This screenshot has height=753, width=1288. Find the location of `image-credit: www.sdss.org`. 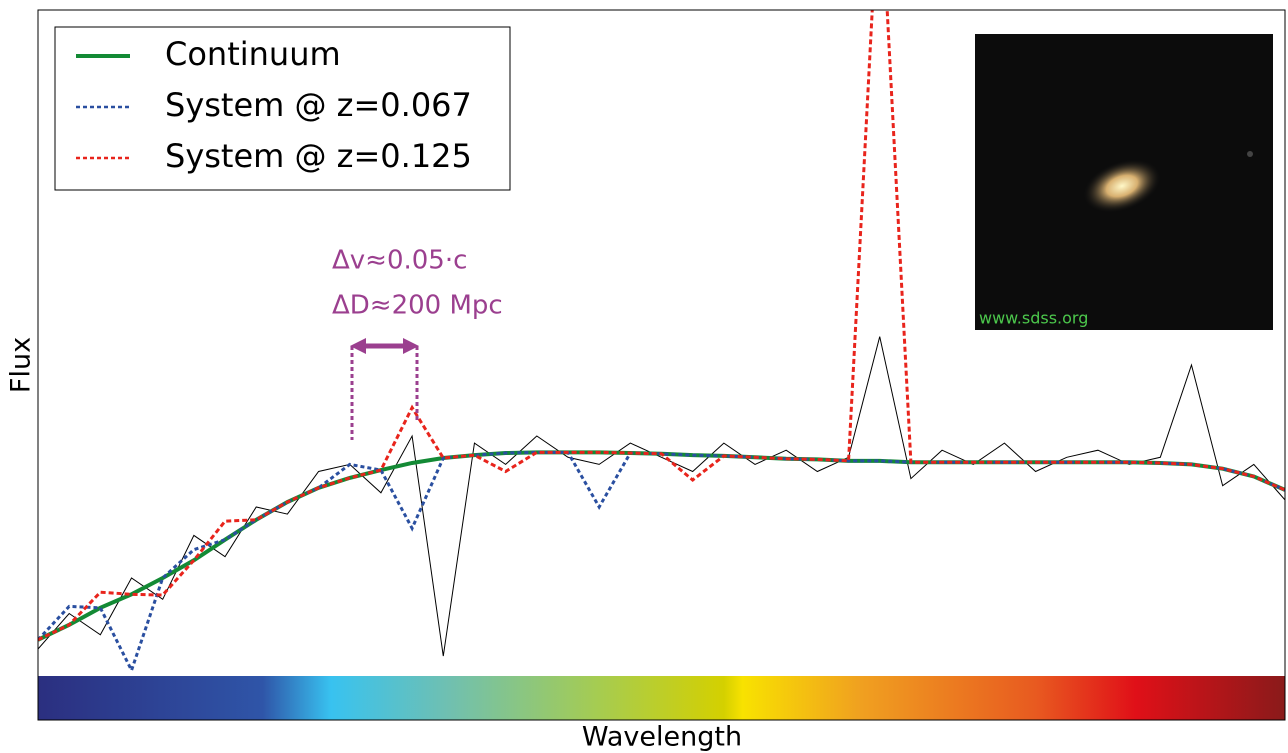

image-credit: www.sdss.org is located at coordinates (1033, 318).